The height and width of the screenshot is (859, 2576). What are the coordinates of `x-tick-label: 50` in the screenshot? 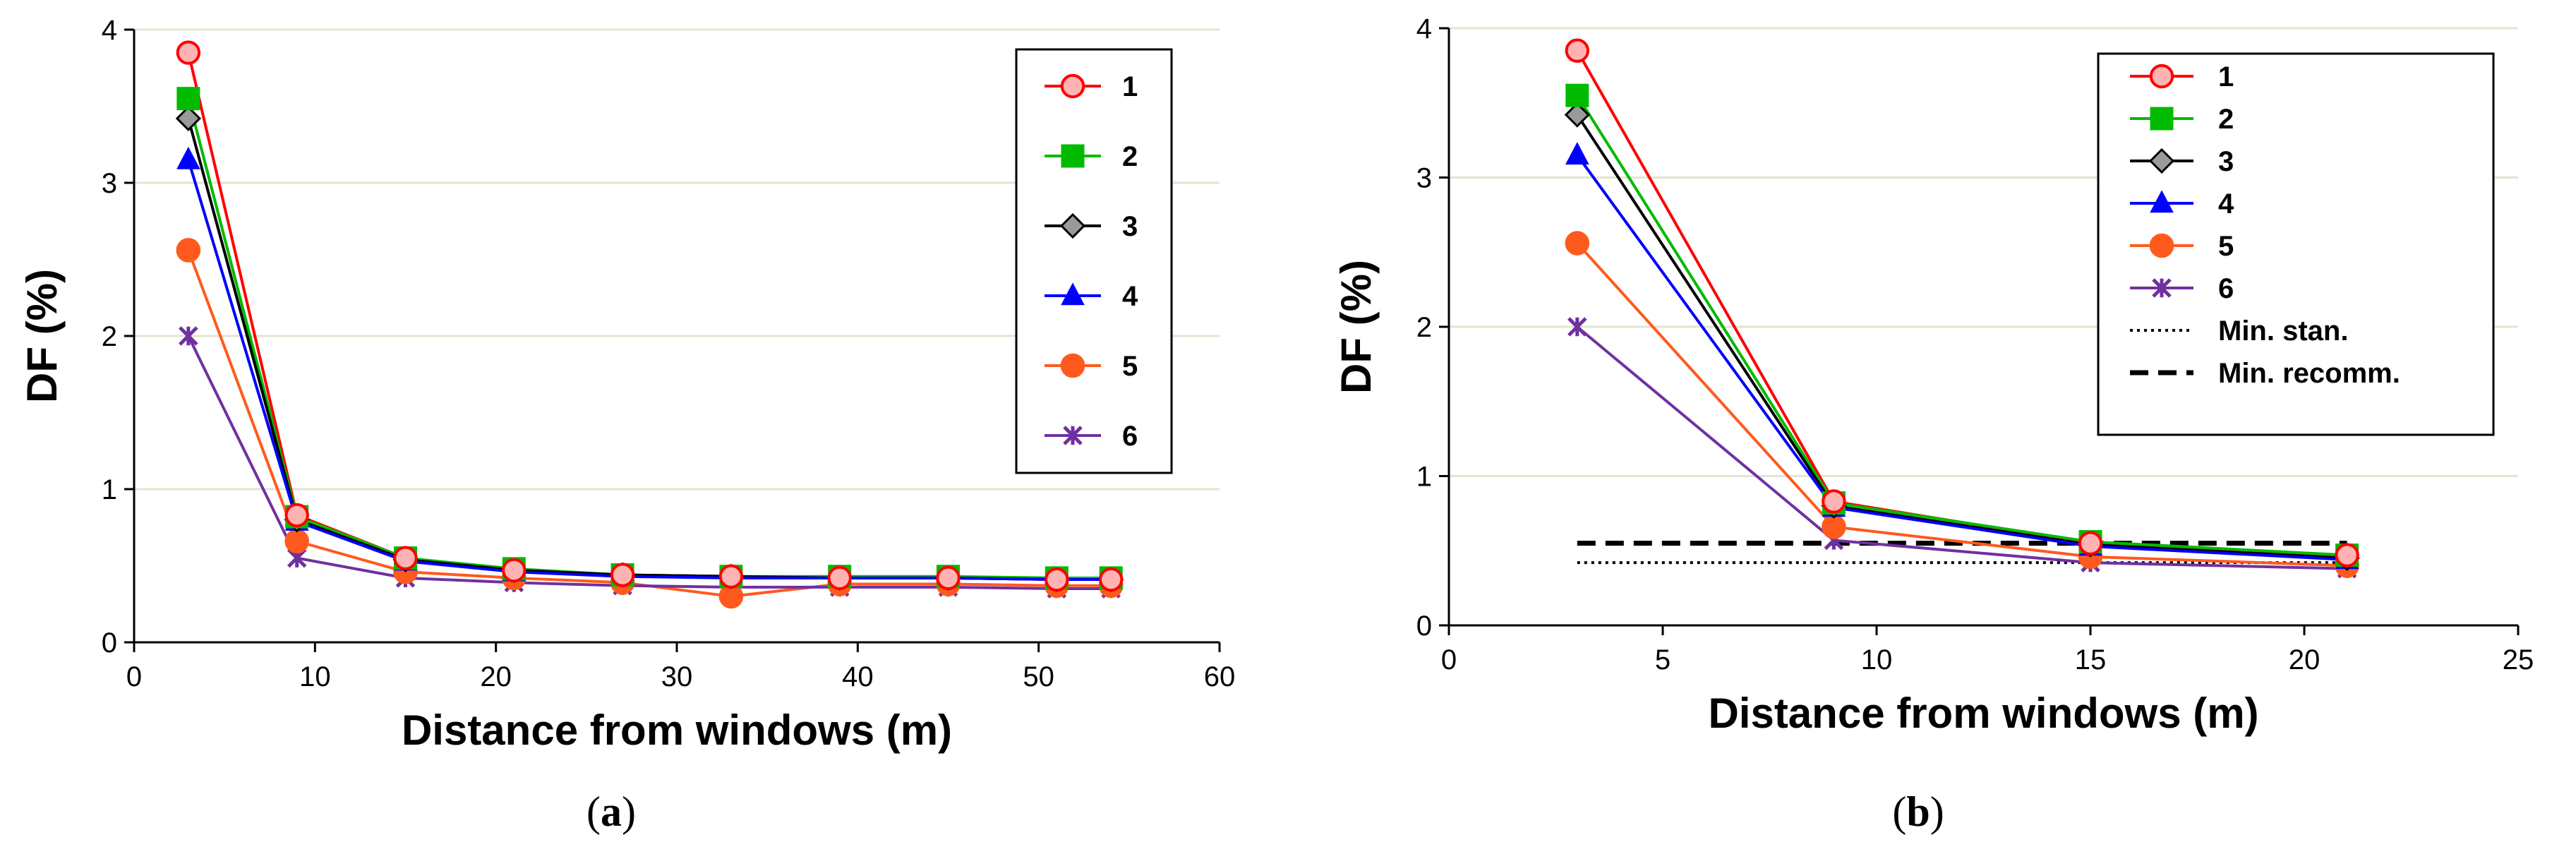 It's located at (1038, 676).